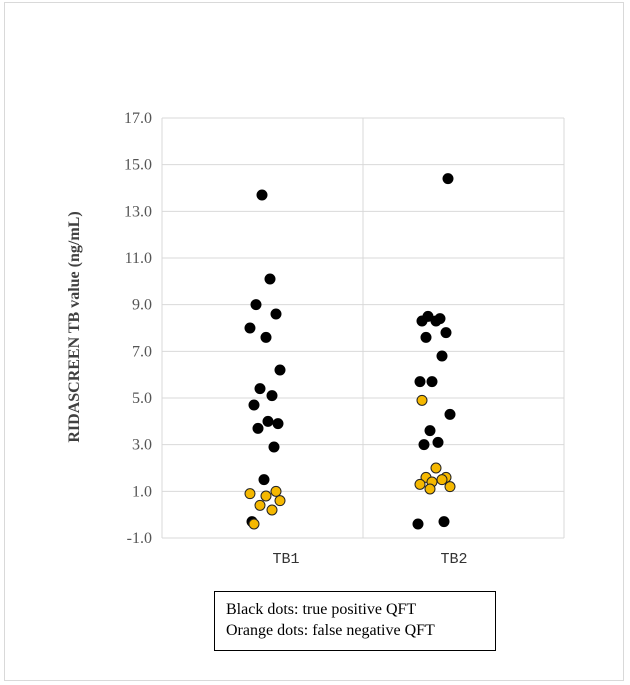 The image size is (630, 685). Describe the element at coordinates (369, 559) in the screenshot. I see `x-category-labels: TB1 TB2` at that location.